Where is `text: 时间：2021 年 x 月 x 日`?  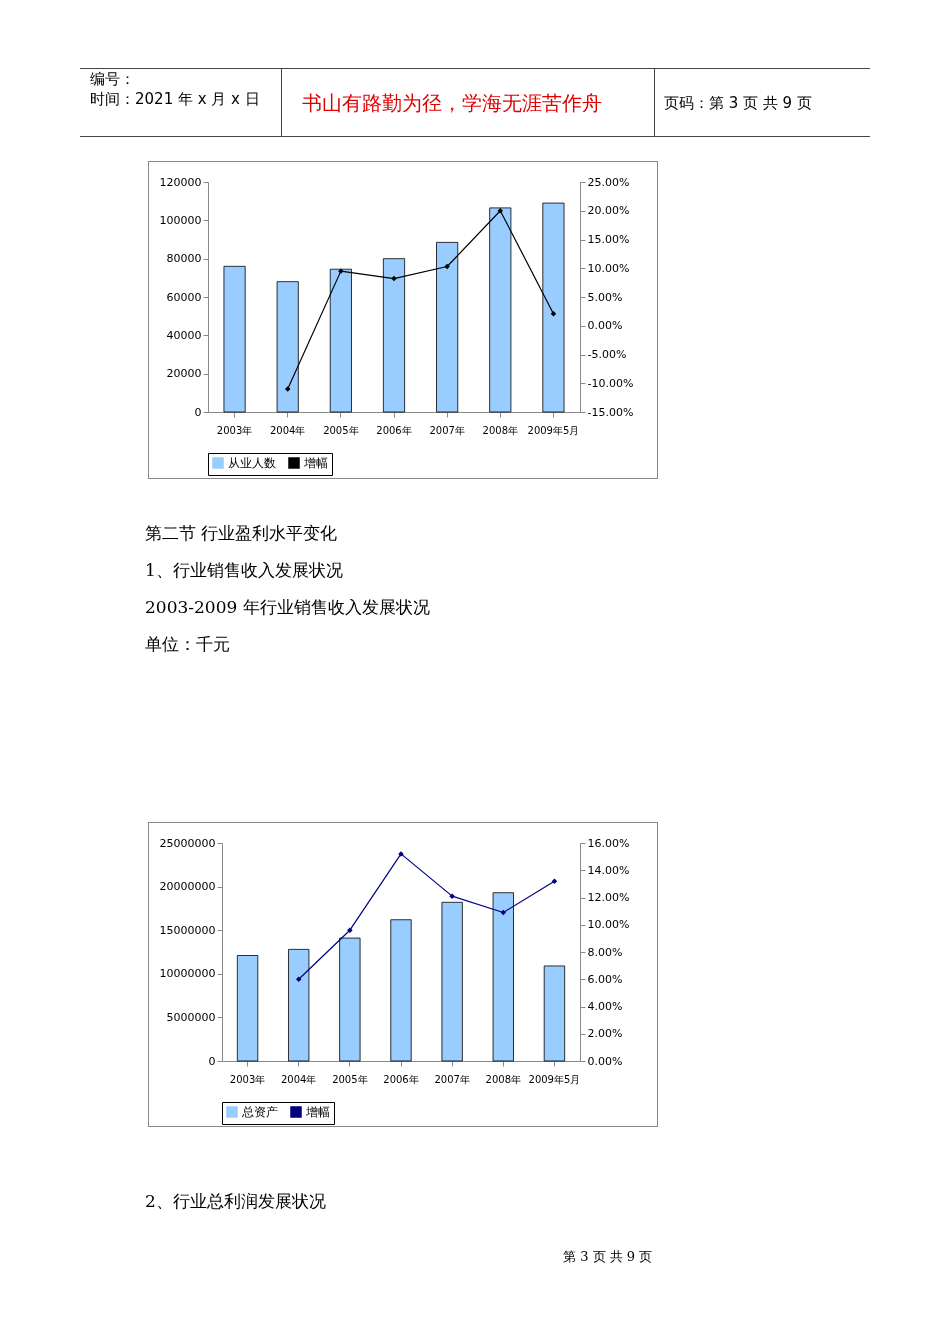
text: 时间：2021 年 x 月 x 日 is located at coordinates (175, 99).